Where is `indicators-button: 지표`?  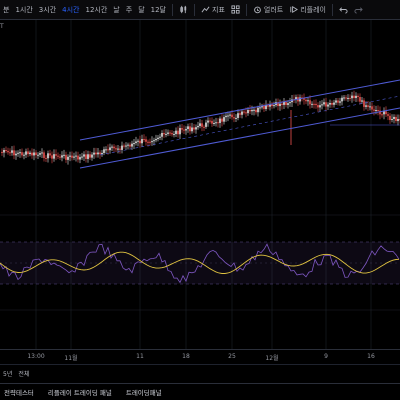
indicators-button: 지표 is located at coordinates (213, 9).